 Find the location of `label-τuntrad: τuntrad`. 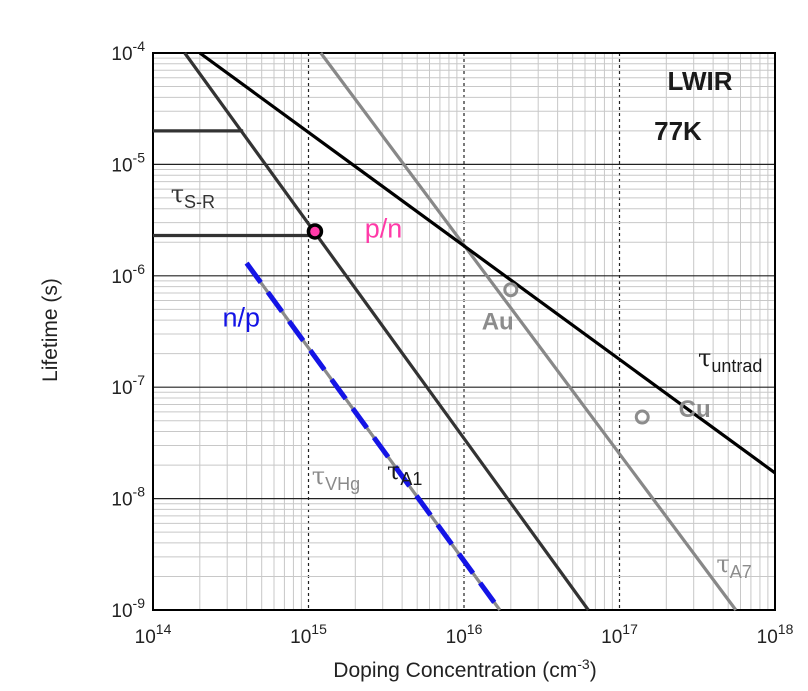

label-τuntrad: τuntrad is located at coordinates (730, 360).